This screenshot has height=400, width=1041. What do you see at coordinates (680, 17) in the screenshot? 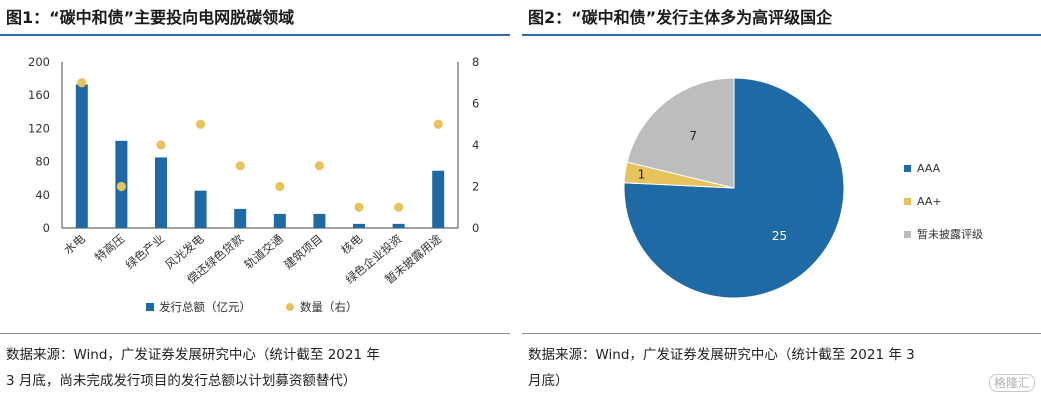
I see `right-chart-title: 图2：“碳中和债”发行主体多为高评级国企` at bounding box center [680, 17].